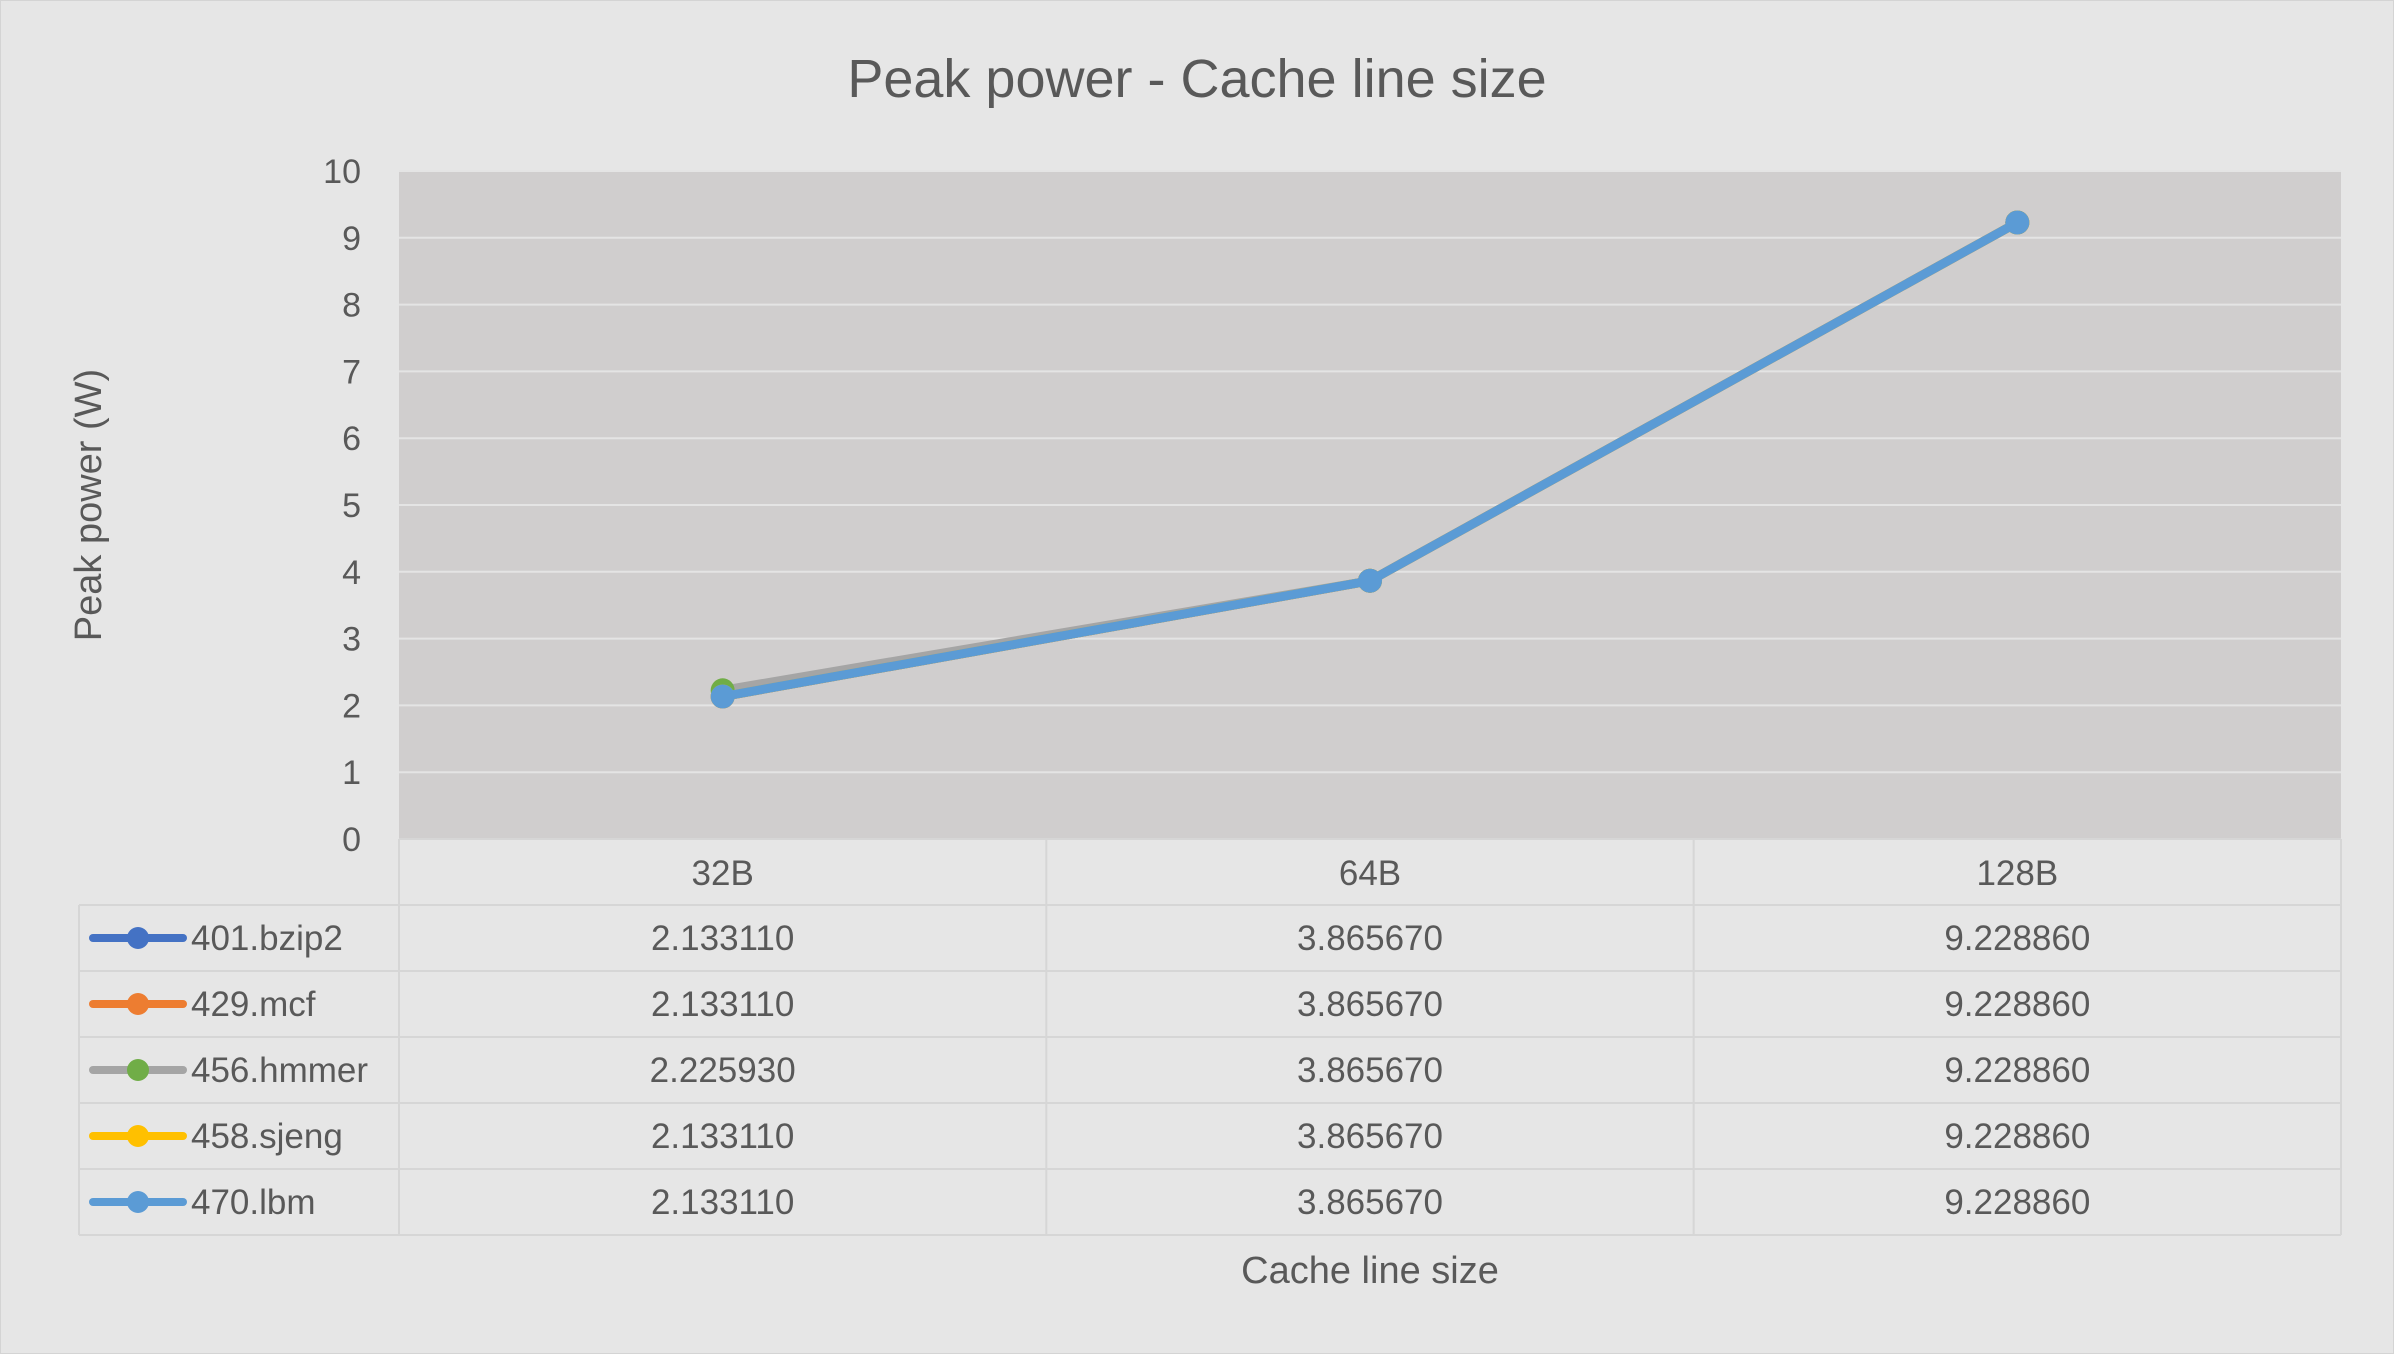 The width and height of the screenshot is (2394, 1354). What do you see at coordinates (351, 706) in the screenshot?
I see `y-tick-label: 2` at bounding box center [351, 706].